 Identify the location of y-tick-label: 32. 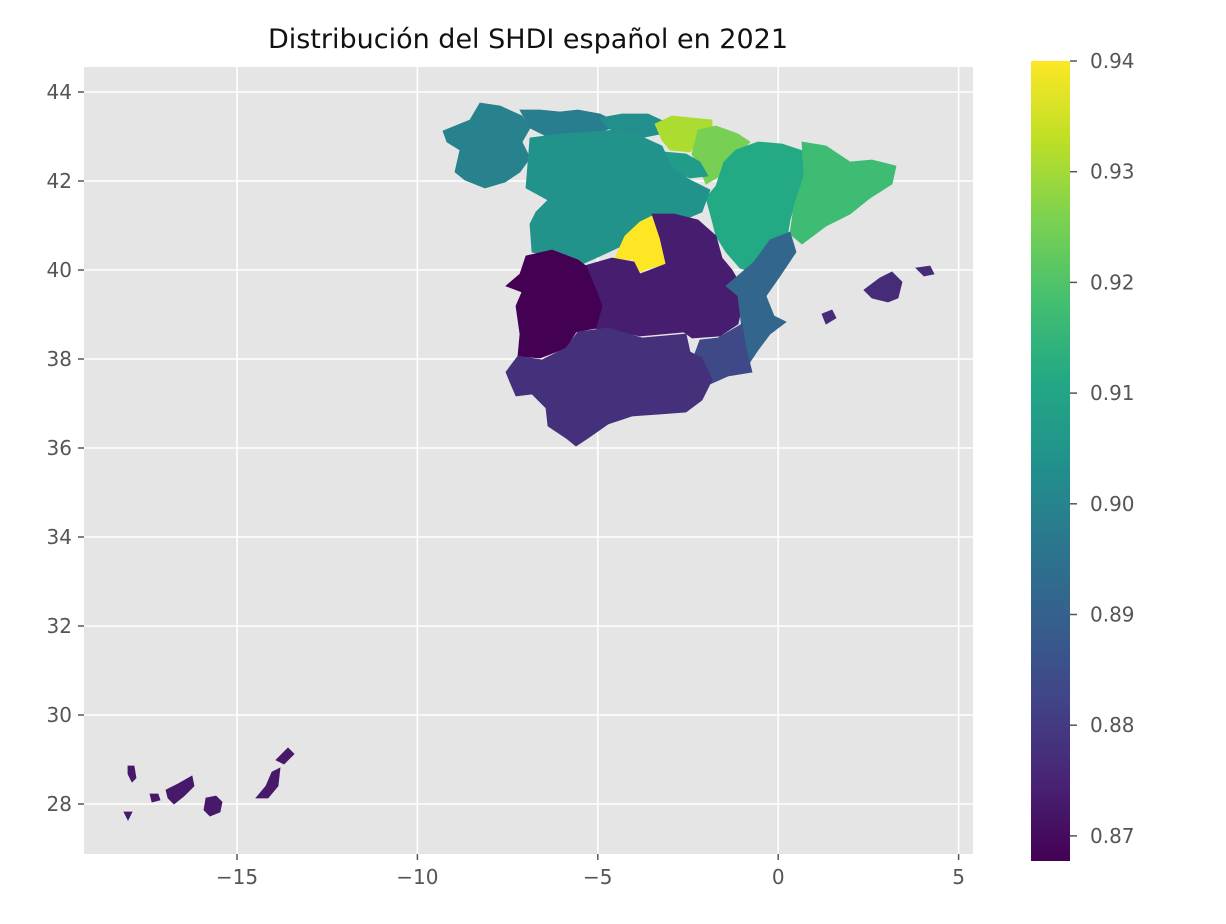
(59, 626).